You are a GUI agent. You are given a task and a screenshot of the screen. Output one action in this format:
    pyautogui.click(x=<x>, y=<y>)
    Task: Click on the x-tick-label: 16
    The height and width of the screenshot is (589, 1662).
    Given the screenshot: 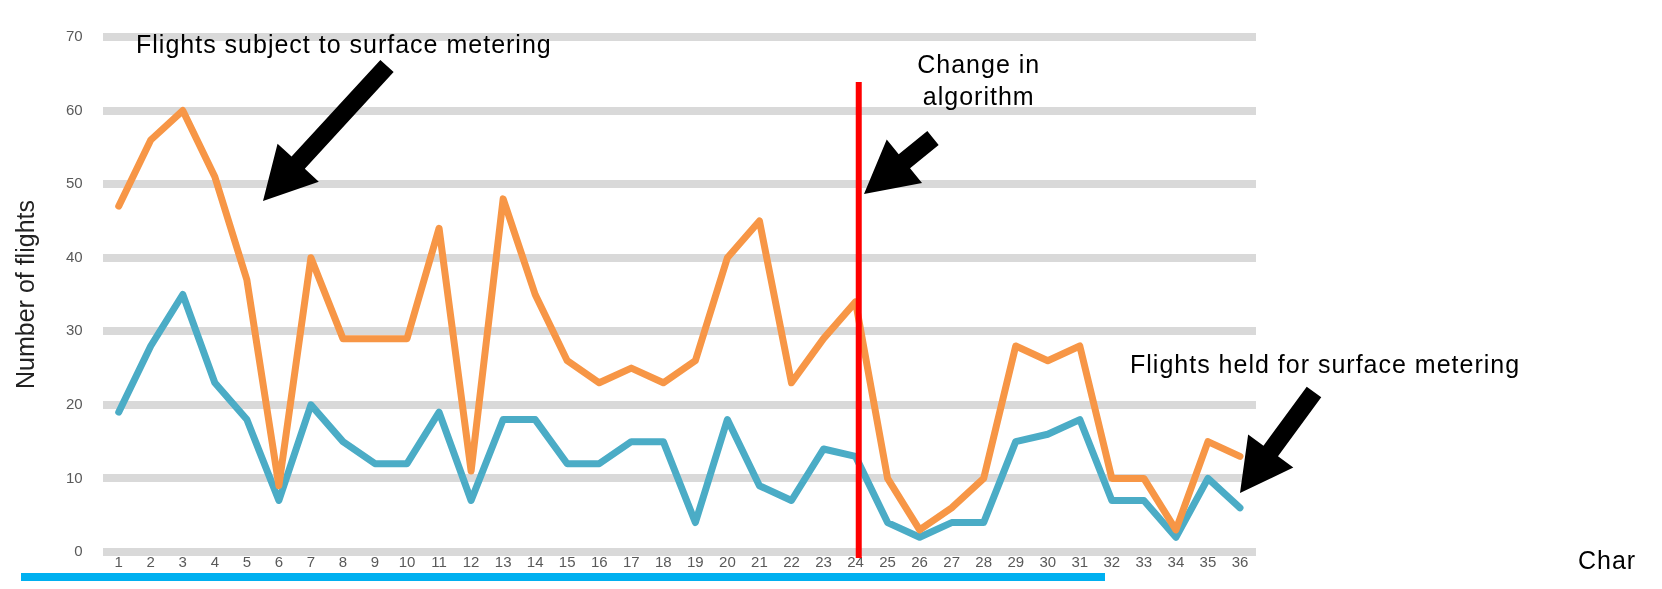 What is the action you would take?
    pyautogui.click(x=599, y=562)
    